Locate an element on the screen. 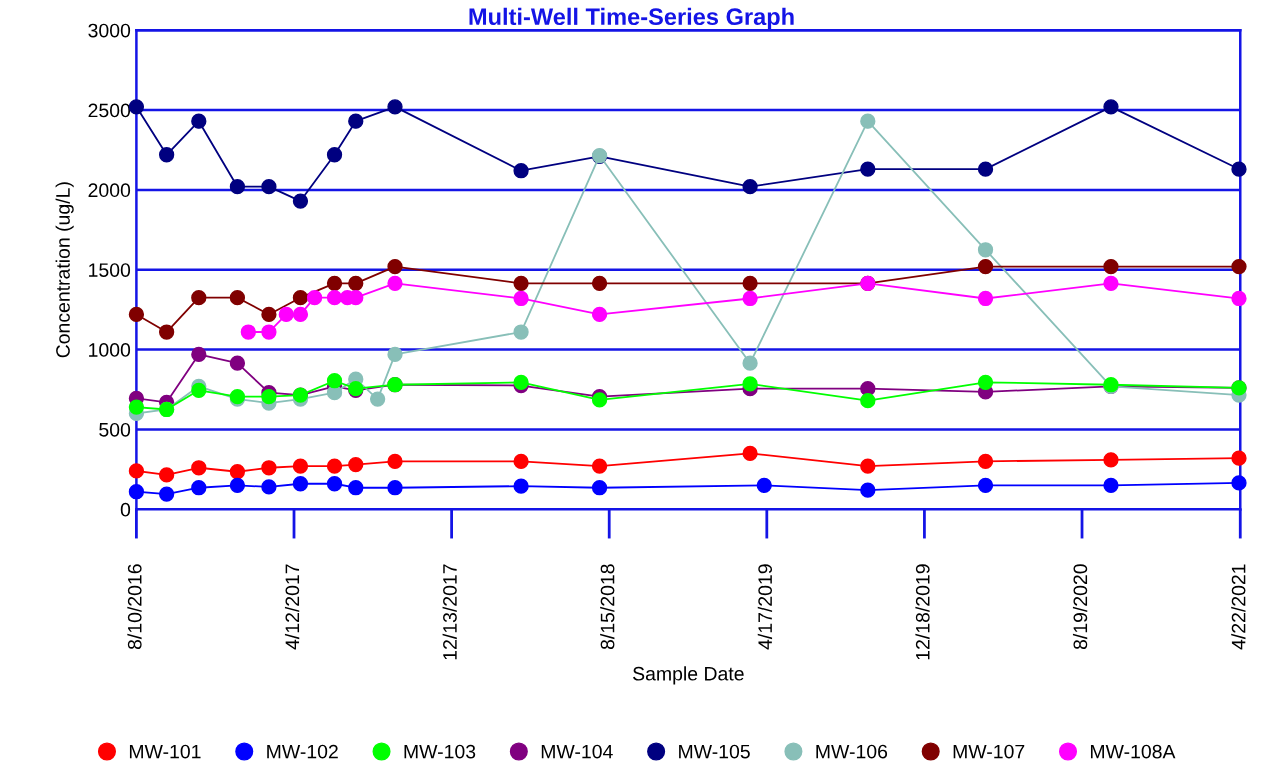 The image size is (1263, 774). legend-label: MW-105 is located at coordinates (714, 751).